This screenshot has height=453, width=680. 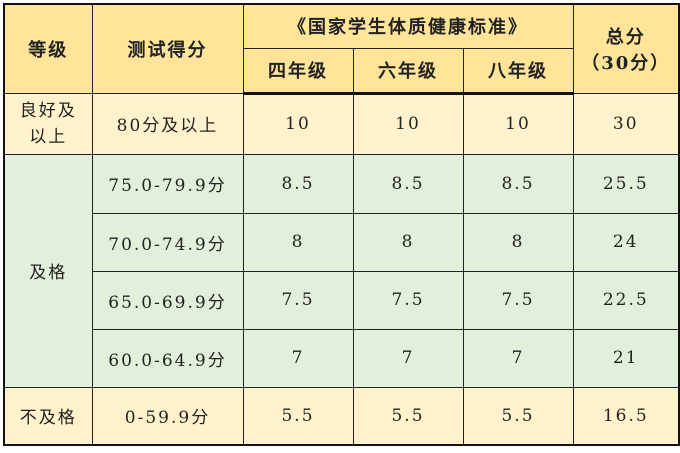 I want to click on level-cell: 良好及以上, so click(x=48, y=123).